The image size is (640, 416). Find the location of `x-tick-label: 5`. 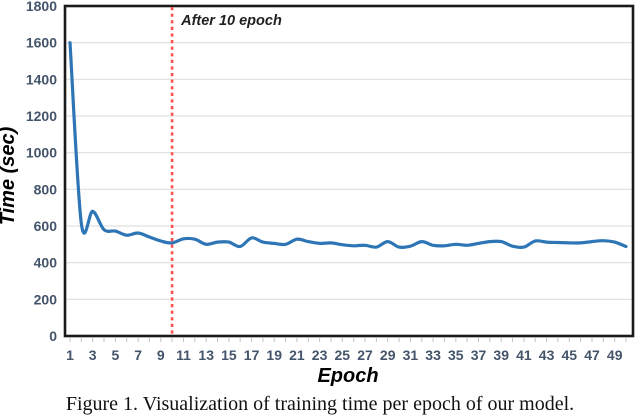

x-tick-label: 5 is located at coordinates (116, 355).